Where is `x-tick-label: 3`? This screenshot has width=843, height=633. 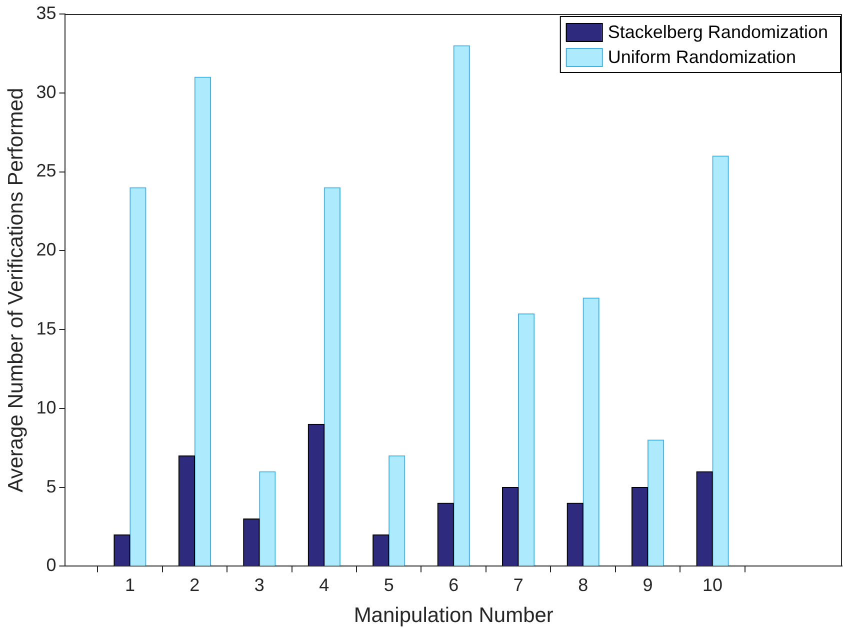
x-tick-label: 3 is located at coordinates (259, 584).